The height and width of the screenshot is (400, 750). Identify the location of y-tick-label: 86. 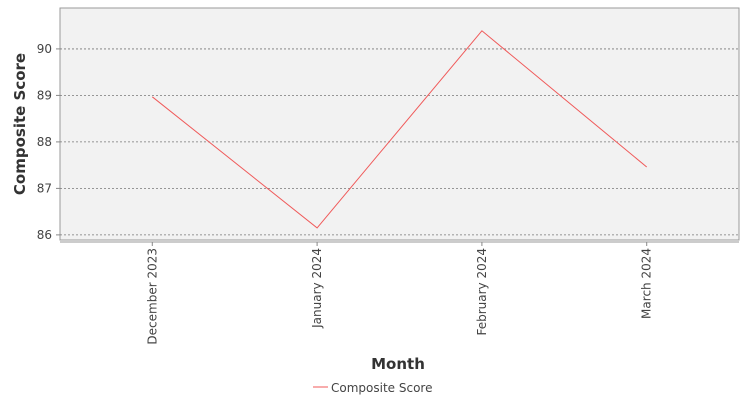
(44, 235).